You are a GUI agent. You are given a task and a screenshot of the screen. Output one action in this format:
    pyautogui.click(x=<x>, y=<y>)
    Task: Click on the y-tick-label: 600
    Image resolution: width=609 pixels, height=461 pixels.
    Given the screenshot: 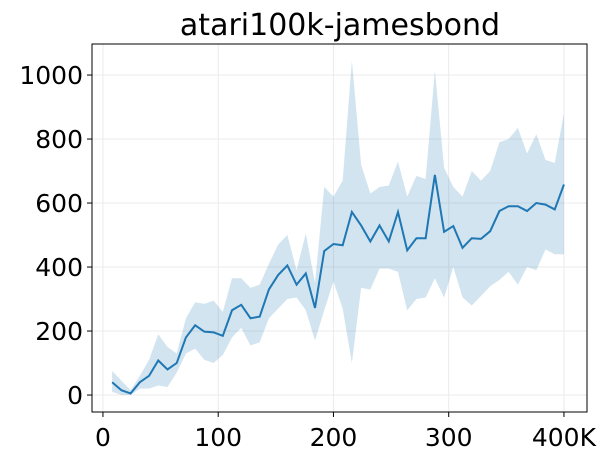 What is the action you would take?
    pyautogui.click(x=59, y=203)
    